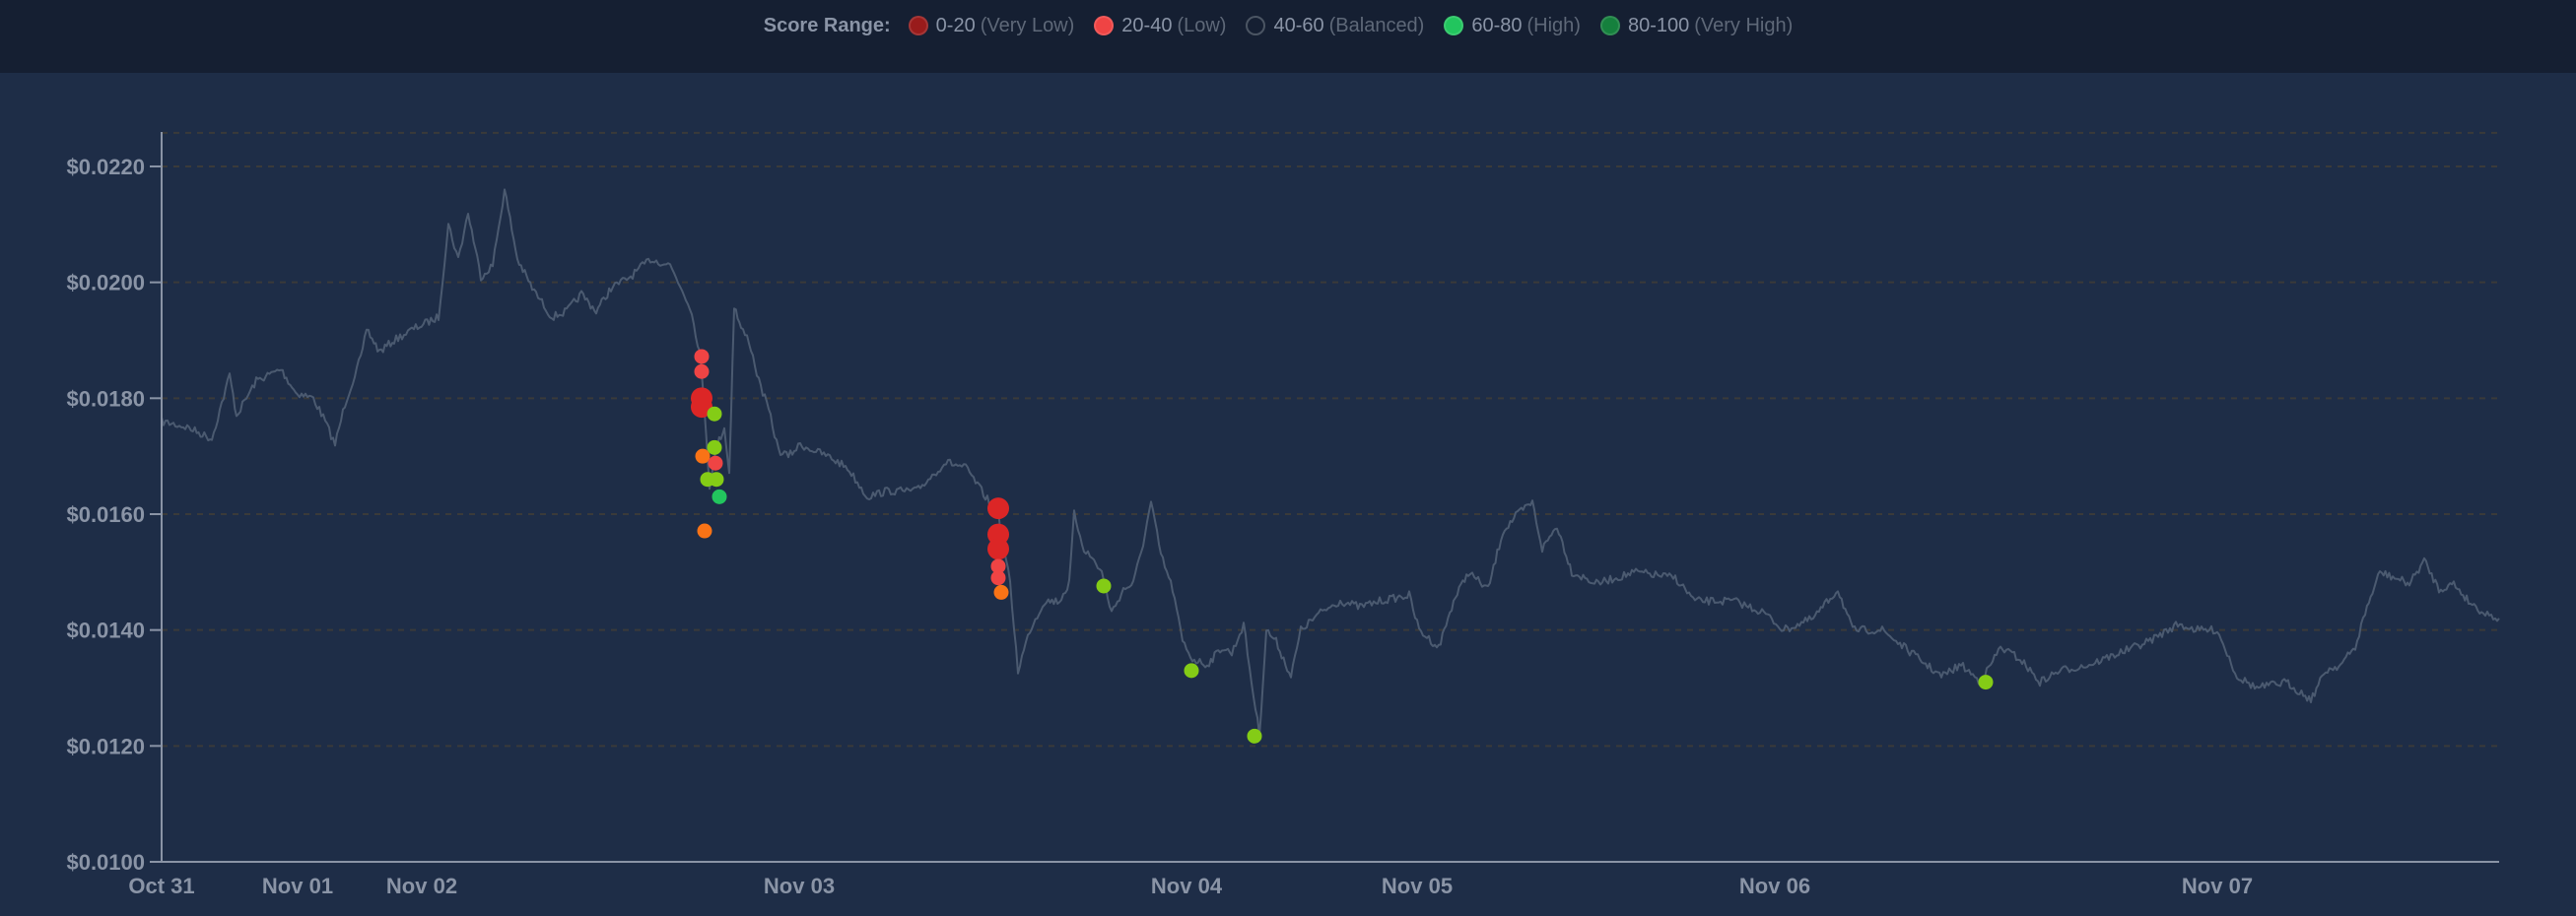  What do you see at coordinates (105, 746) in the screenshot?
I see `y-tick-label: $0.0120` at bounding box center [105, 746].